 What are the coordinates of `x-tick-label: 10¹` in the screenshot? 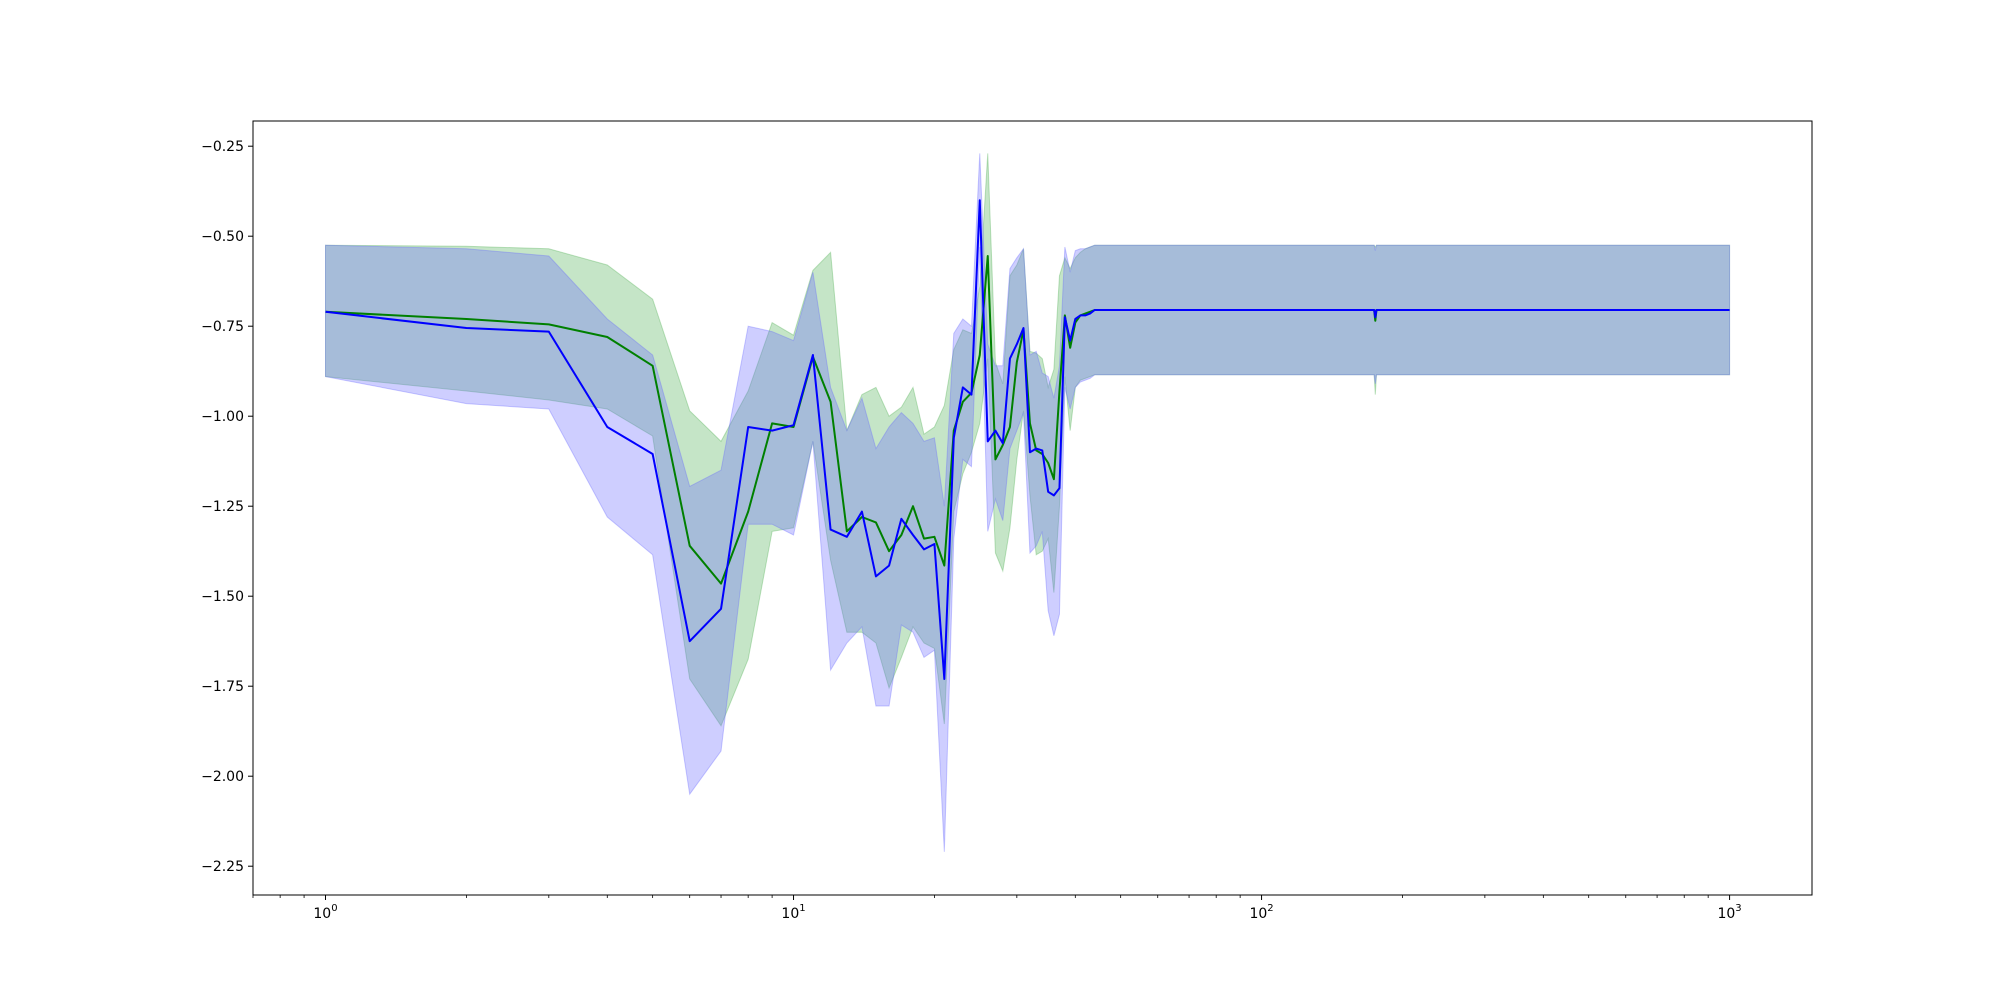 It's located at (793, 912).